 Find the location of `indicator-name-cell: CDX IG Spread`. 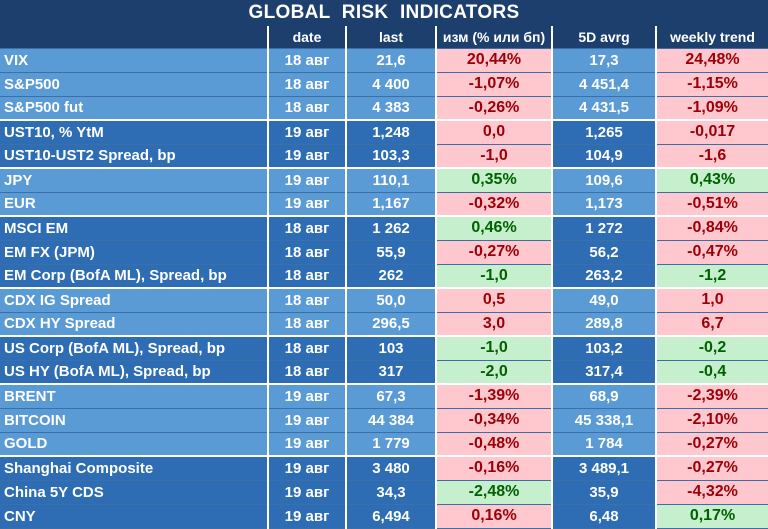

indicator-name-cell: CDX IG Spread is located at coordinates (134, 300).